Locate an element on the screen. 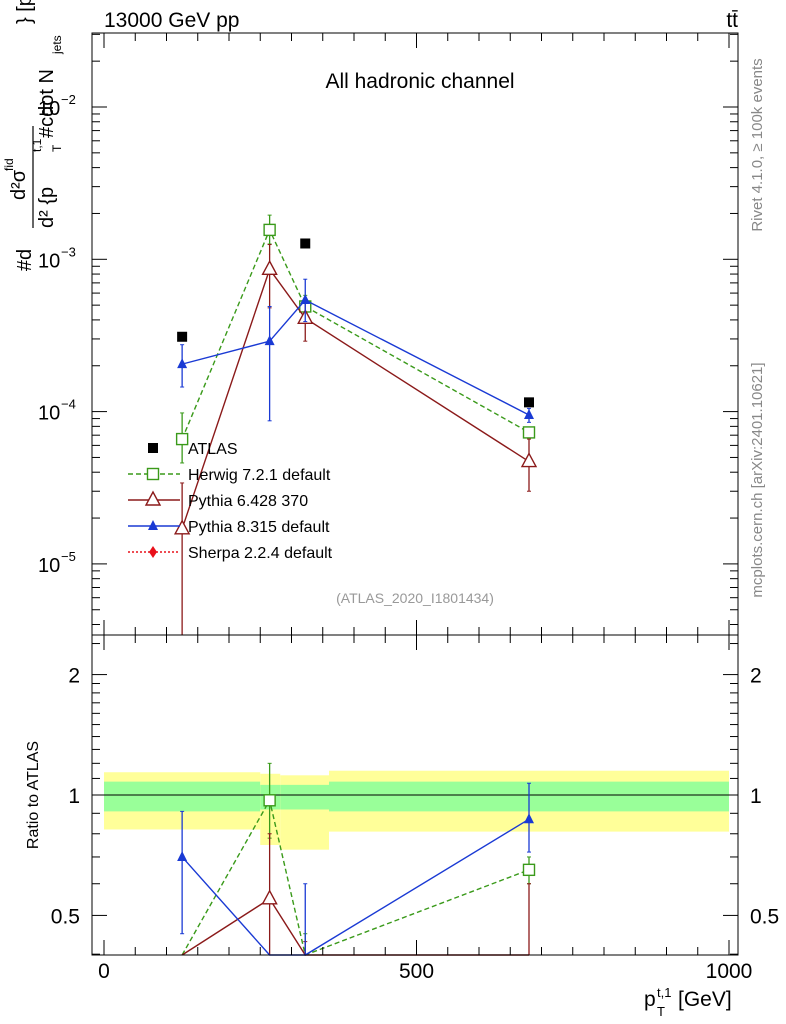 This screenshot has width=786, height=1024. main-ylabel-unit: } [pb/GeV] is located at coordinates (25, 12).